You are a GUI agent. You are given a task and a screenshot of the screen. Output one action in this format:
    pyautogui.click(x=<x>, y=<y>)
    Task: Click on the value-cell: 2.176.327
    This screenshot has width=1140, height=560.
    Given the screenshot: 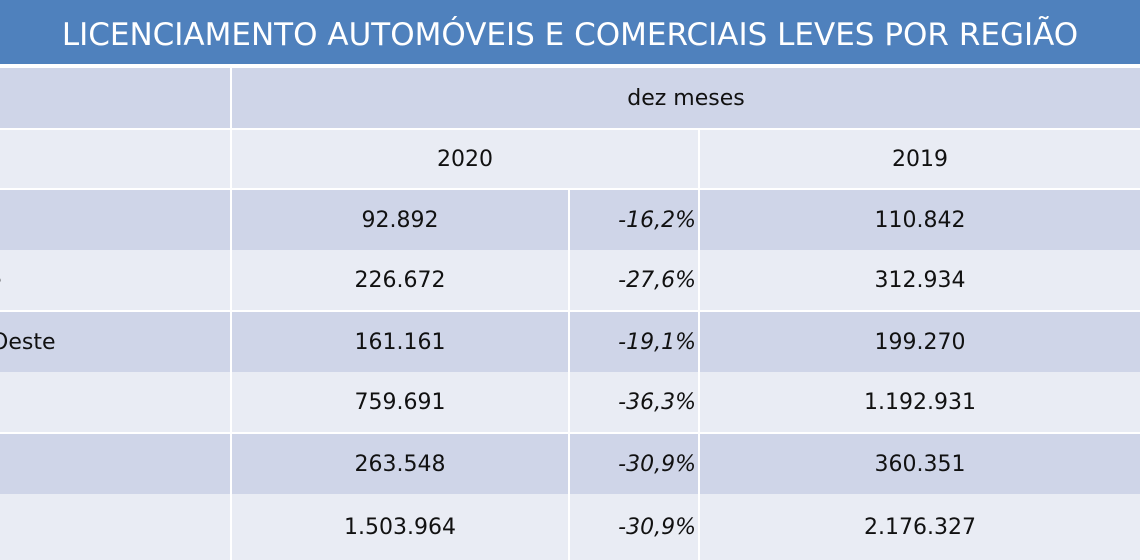 What is the action you would take?
    pyautogui.click(x=920, y=527)
    